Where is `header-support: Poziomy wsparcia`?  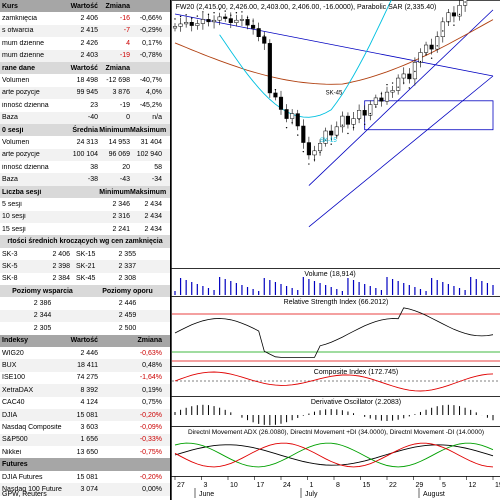 header-support: Poziomy wsparcia is located at coordinates (42, 291).